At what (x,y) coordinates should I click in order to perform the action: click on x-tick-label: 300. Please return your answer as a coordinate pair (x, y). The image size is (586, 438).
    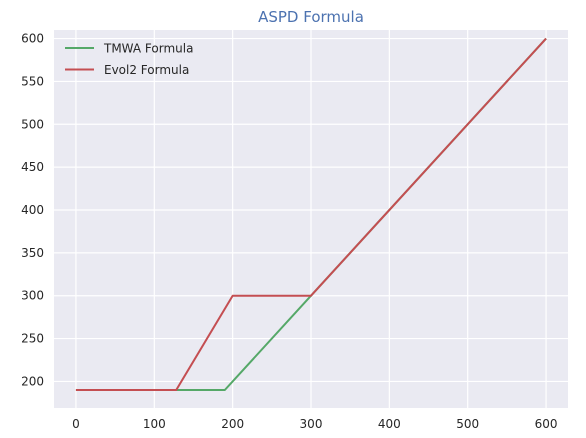
    Looking at the image, I should click on (311, 424).